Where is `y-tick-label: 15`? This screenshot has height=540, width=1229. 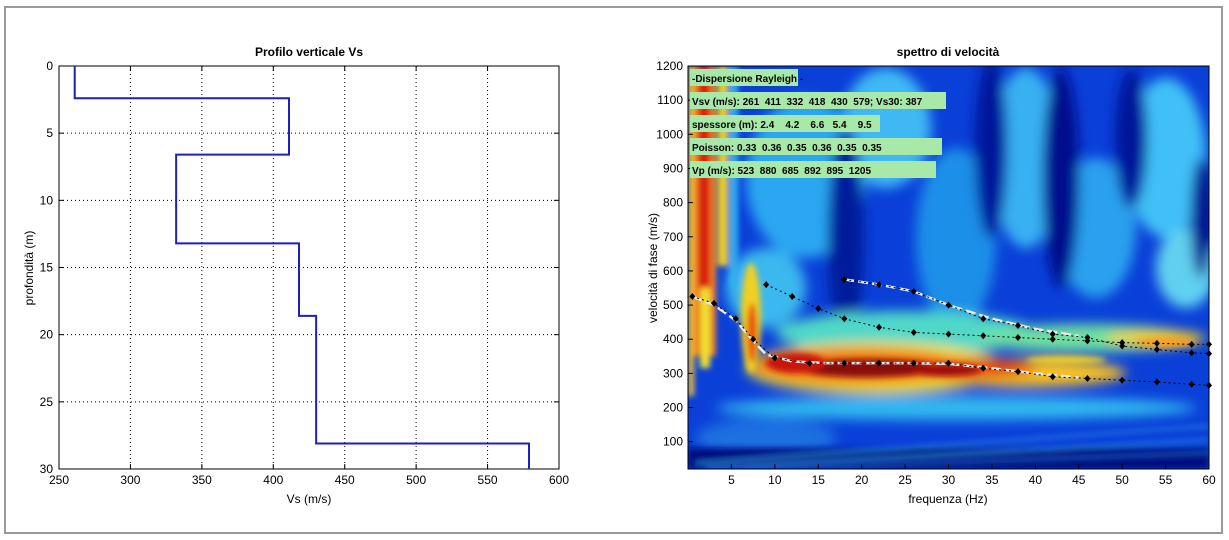 y-tick-label: 15 is located at coordinates (47, 268).